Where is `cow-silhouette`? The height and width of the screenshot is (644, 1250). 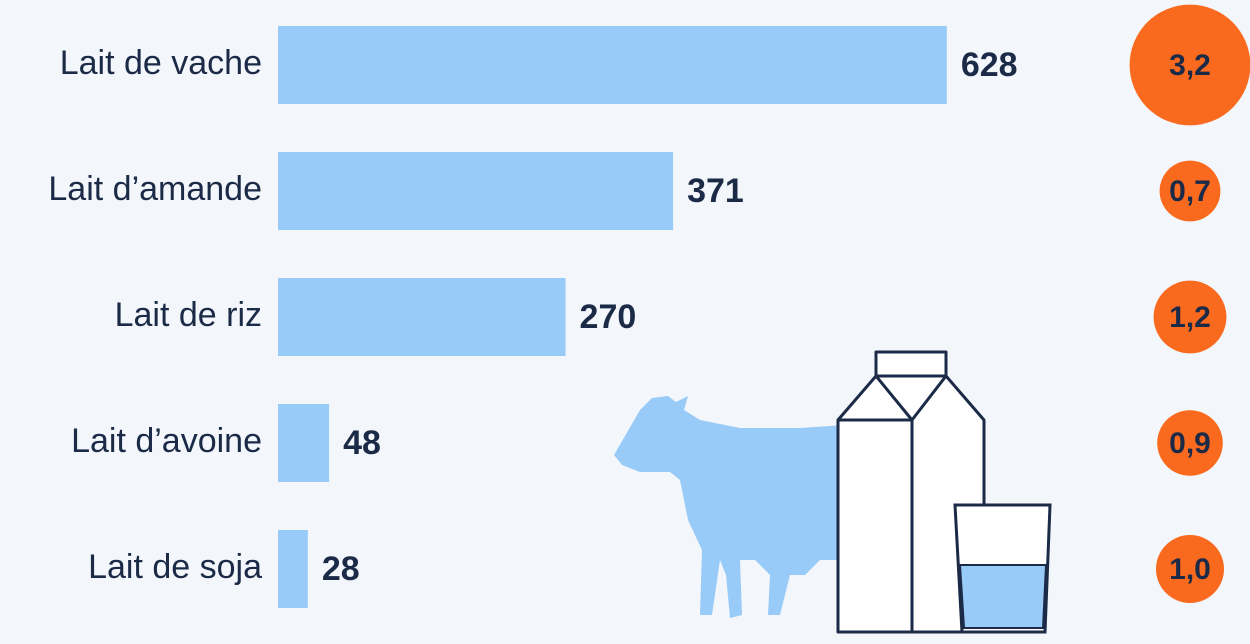 cow-silhouette is located at coordinates (729, 507).